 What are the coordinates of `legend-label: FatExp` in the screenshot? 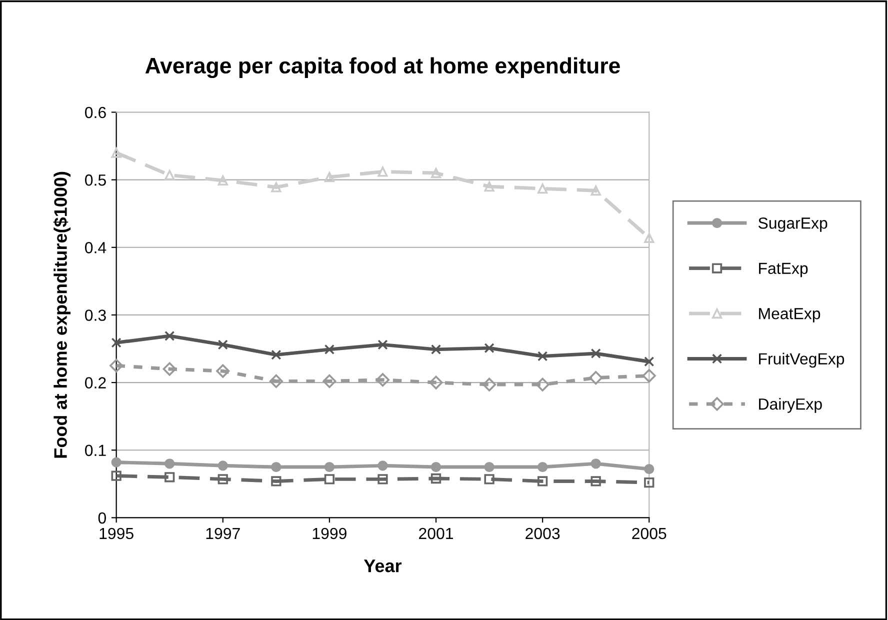 It's located at (783, 270).